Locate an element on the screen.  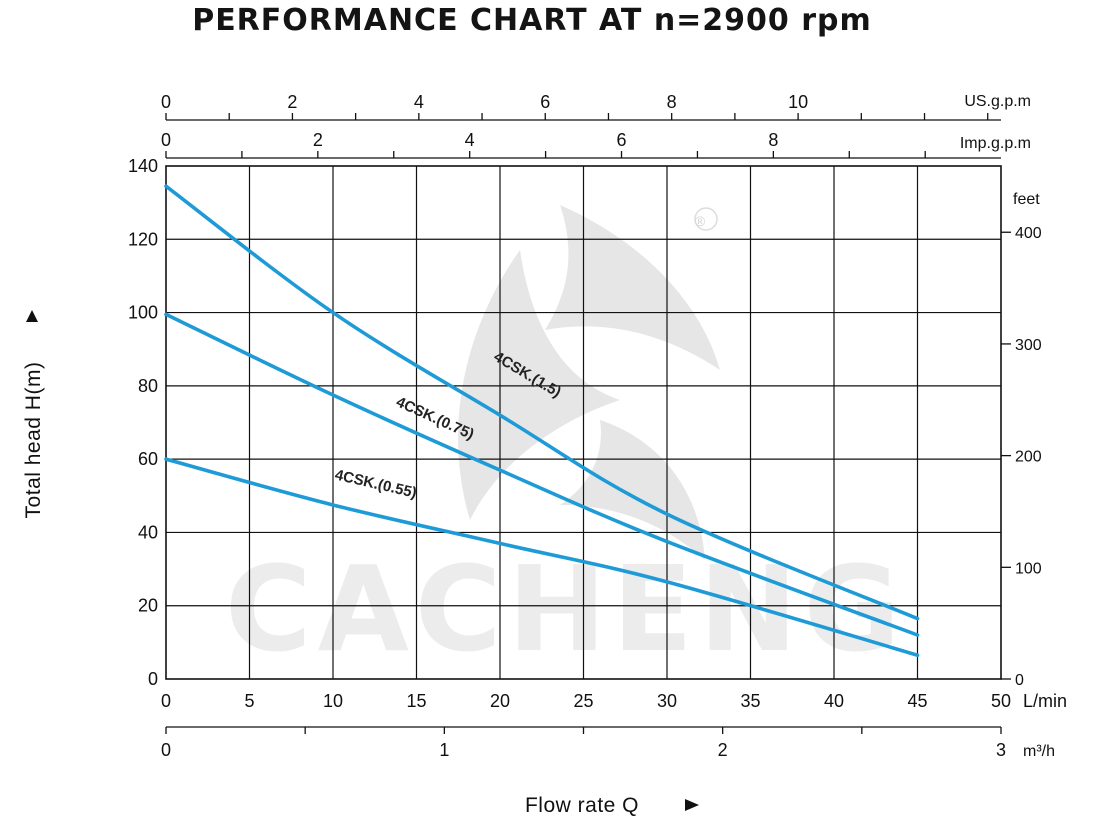
m3h-unit-label: m³/h is located at coordinates (1039, 751).